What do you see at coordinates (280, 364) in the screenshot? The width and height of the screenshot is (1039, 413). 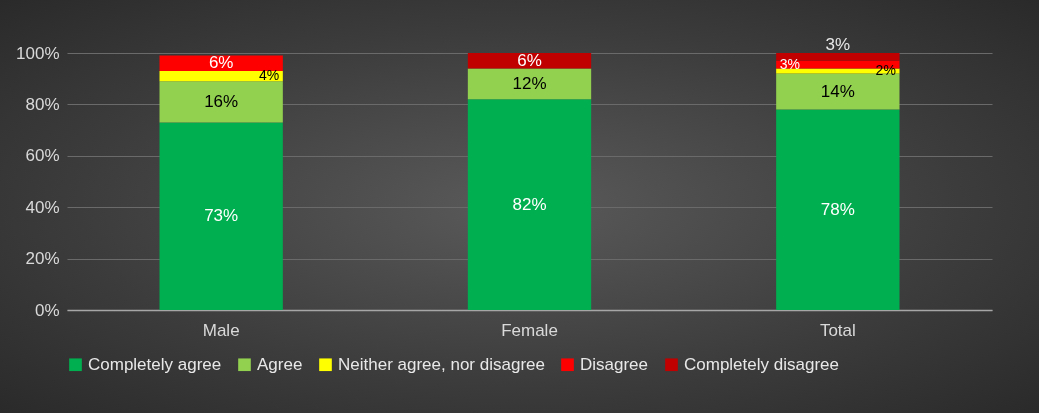 I see `legend-label: Agree` at bounding box center [280, 364].